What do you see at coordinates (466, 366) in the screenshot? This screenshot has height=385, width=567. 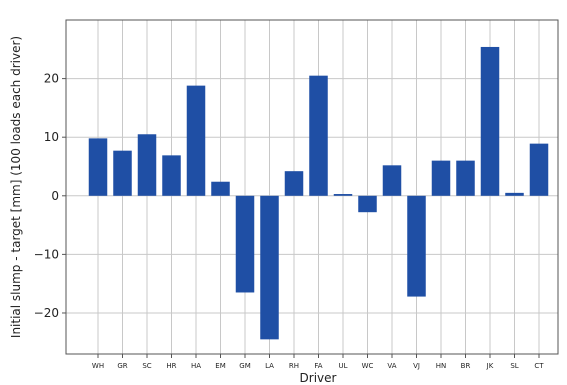 I see `x-tick-label: BR` at bounding box center [466, 366].